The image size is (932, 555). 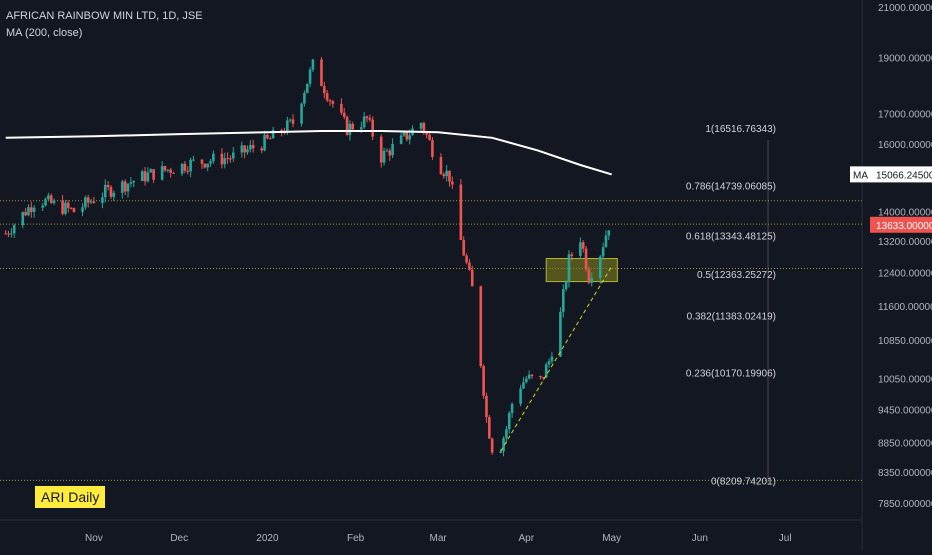 What do you see at coordinates (905, 212) in the screenshot?
I see `price-tick-label: 14000.000000` at bounding box center [905, 212].